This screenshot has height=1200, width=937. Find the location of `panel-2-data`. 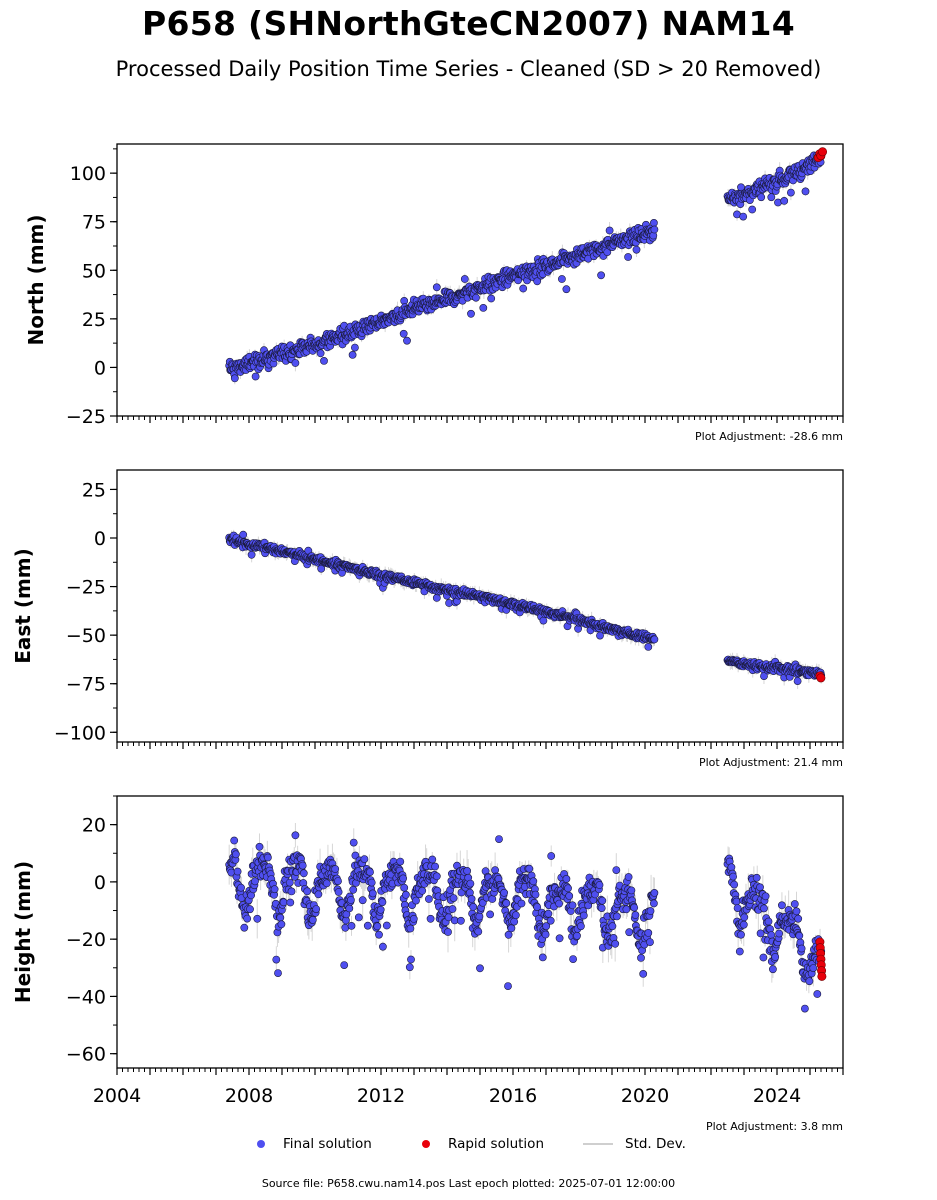

panel-2-data is located at coordinates (525, 609).